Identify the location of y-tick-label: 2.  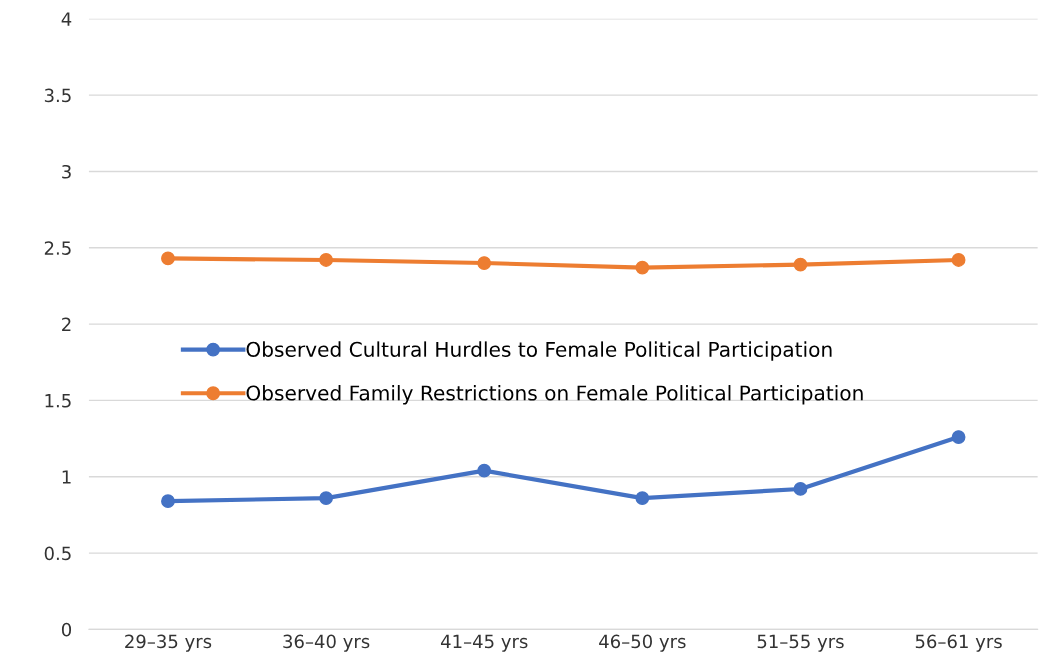
(66, 324).